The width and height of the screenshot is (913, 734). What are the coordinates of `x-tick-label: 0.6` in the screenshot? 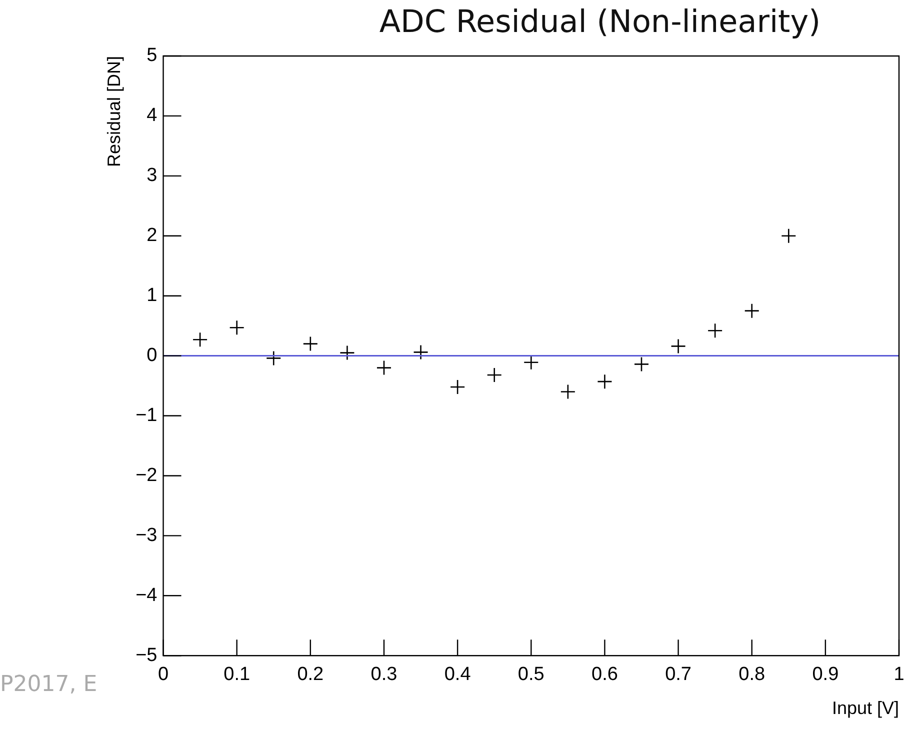 It's located at (604, 675).